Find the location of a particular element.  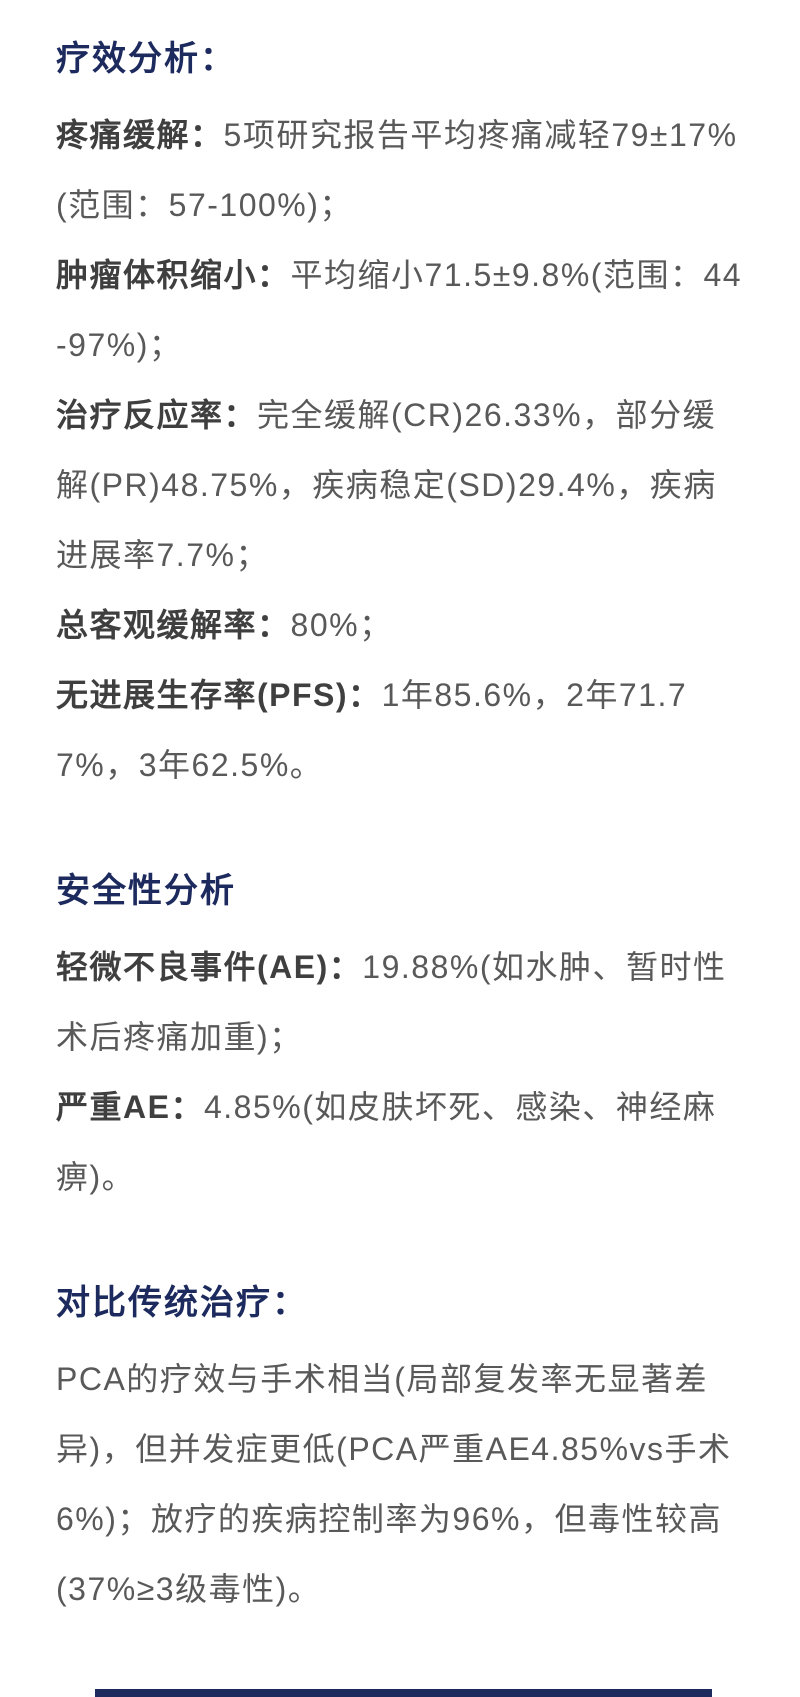

paragraph-text: 80%； is located at coordinates (341, 625).